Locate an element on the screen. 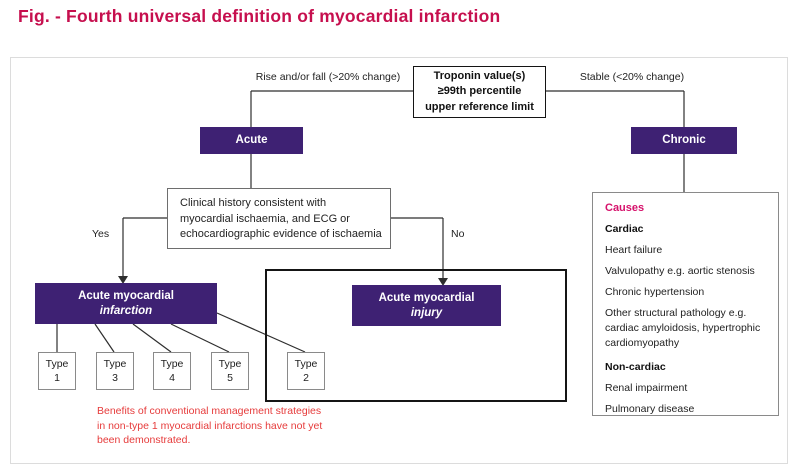 This screenshot has height=472, width=798. clinical-line2: myocardial ischaemia, and ECG or is located at coordinates (265, 218).